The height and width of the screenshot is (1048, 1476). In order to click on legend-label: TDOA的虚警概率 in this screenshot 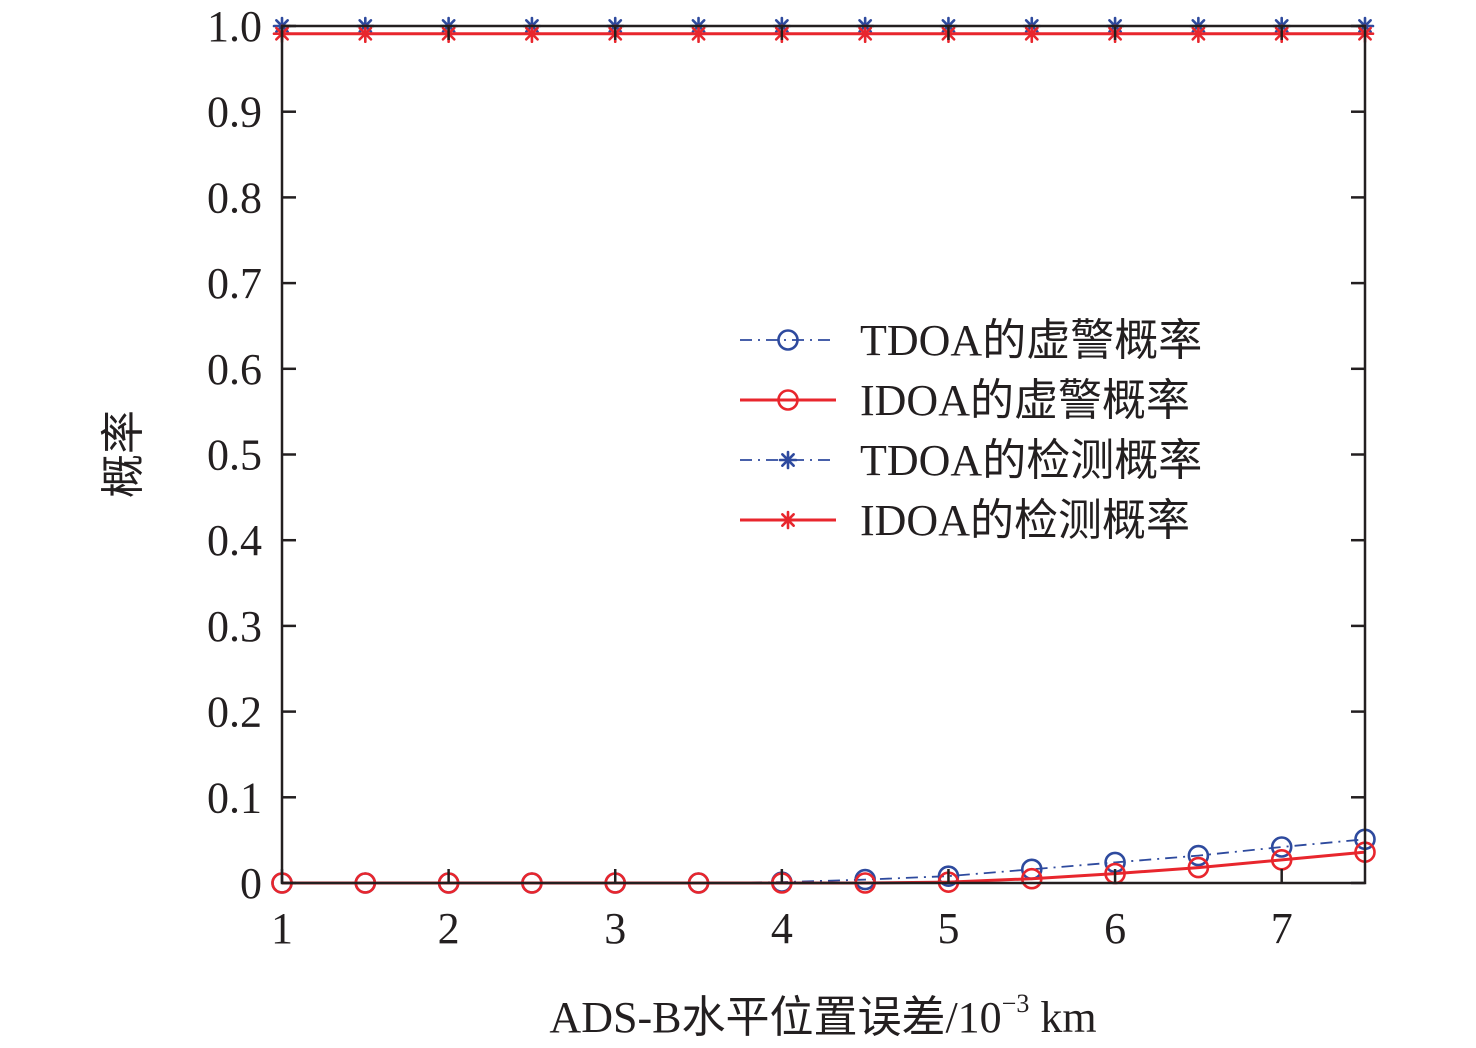, I will do `click(1031, 340)`.